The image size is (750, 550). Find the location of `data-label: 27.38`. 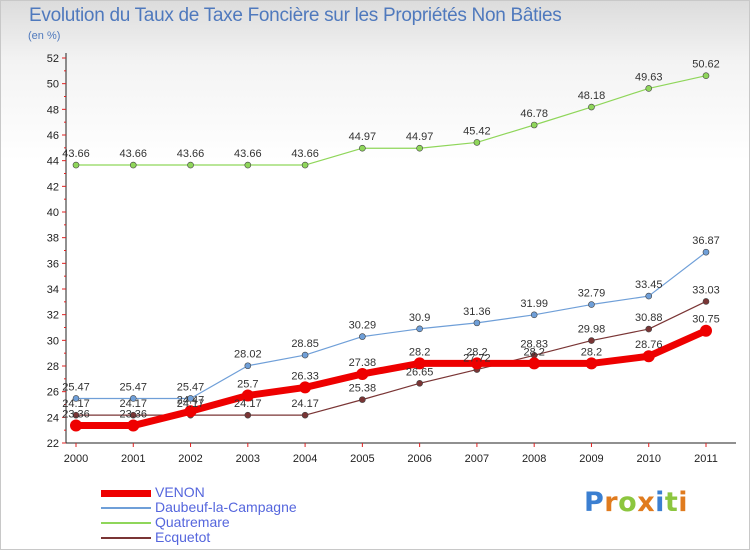

data-label: 27.38 is located at coordinates (363, 363).